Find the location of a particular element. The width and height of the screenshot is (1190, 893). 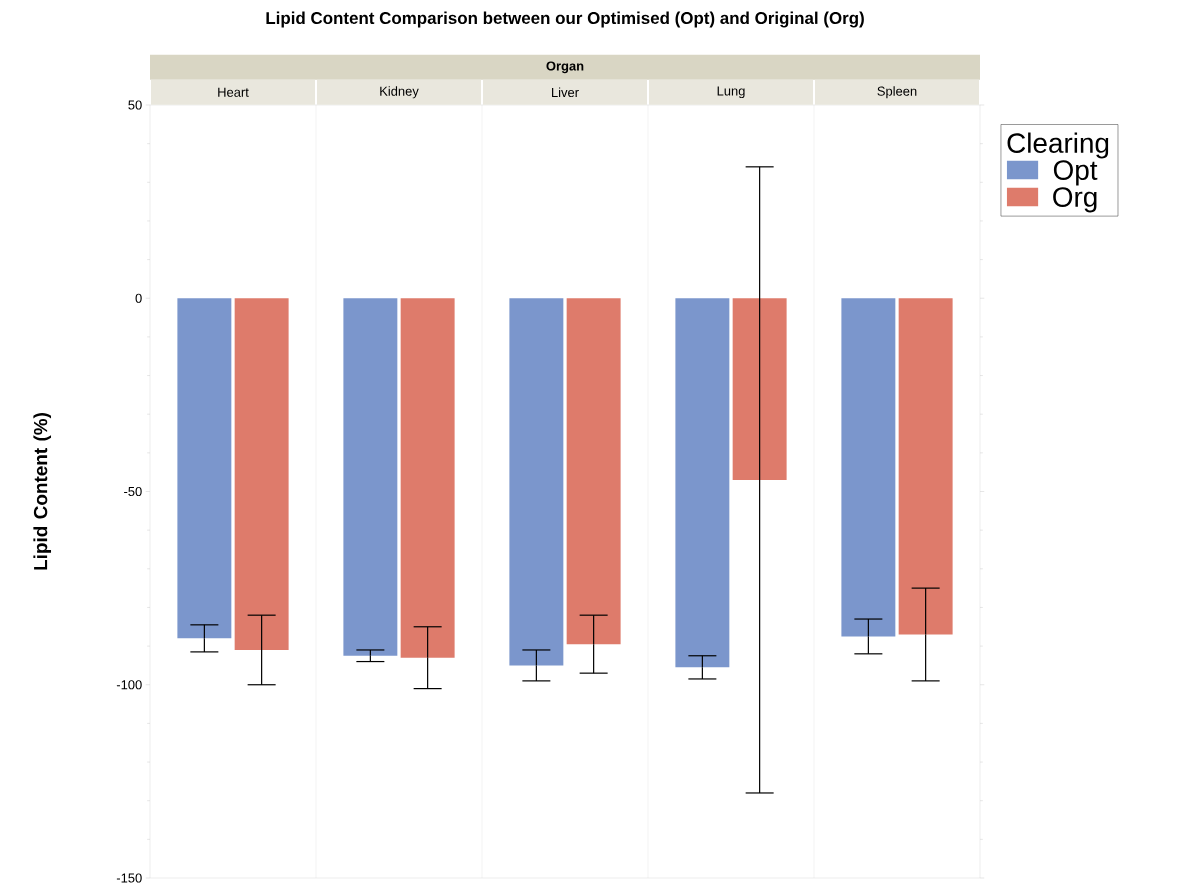

x-tick-label: Liver is located at coordinates (565, 92).